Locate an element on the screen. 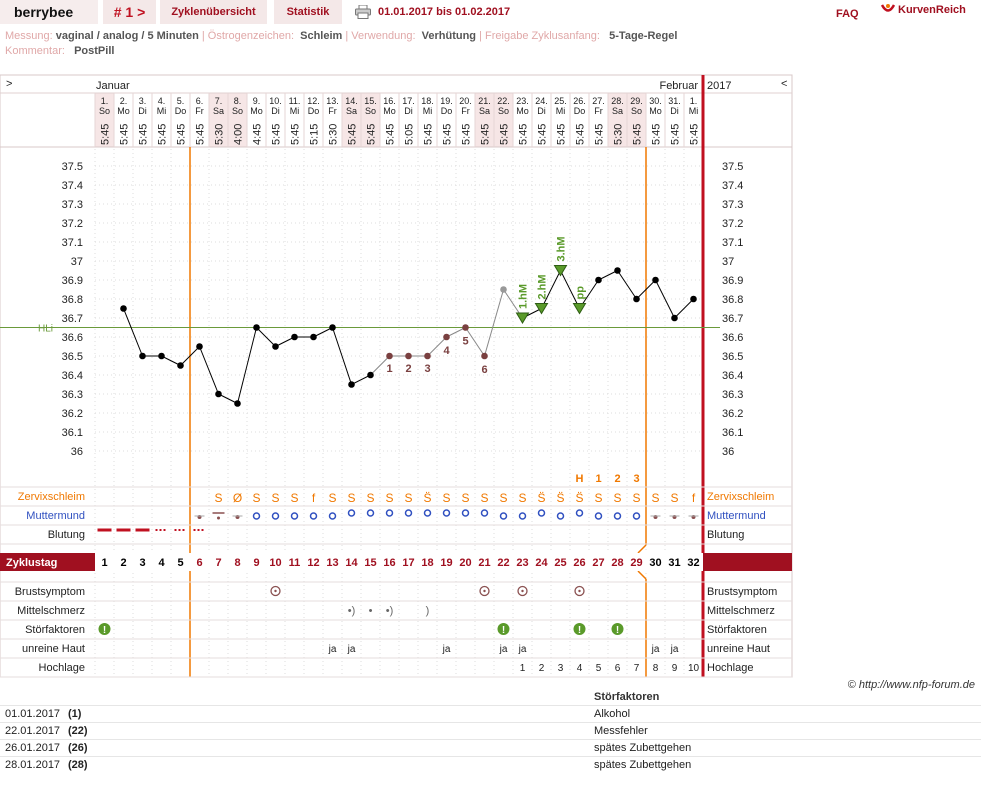 The height and width of the screenshot is (797, 981). skin-value: ja is located at coordinates (522, 649).